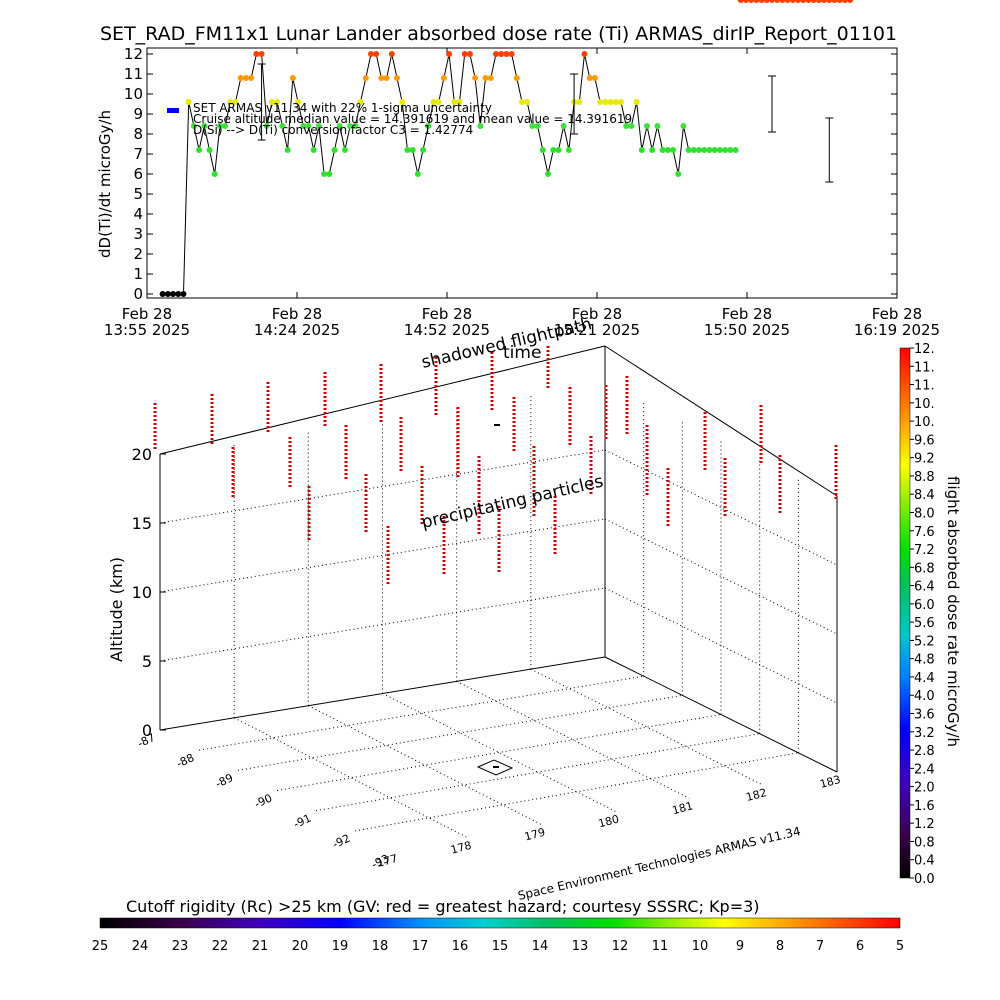 This screenshot has height=1000, width=1000. What do you see at coordinates (133, 54) in the screenshot?
I see `y-tick-label: 12` at bounding box center [133, 54].